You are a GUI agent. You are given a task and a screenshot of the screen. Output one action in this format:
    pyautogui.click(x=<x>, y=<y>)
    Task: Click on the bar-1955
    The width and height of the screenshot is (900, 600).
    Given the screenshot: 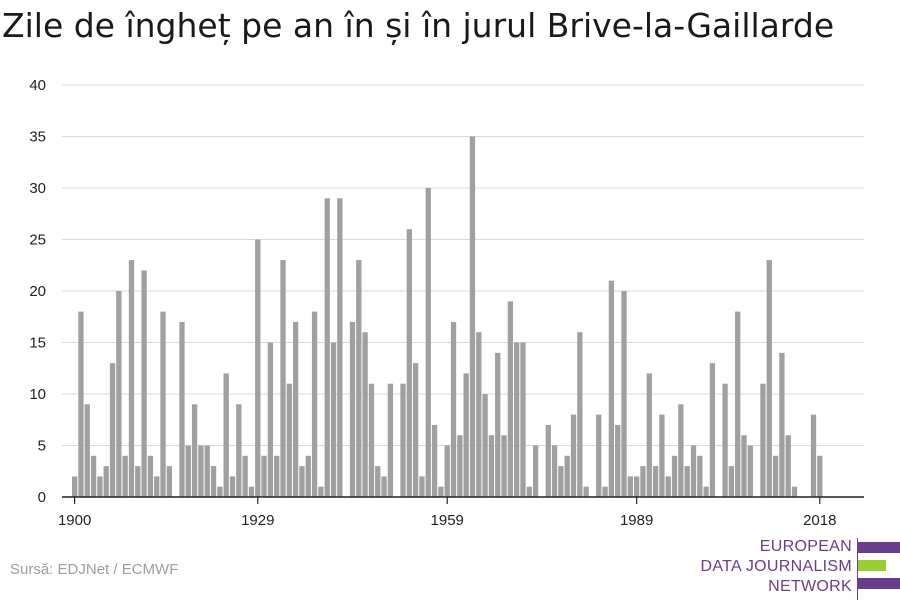 What is the action you would take?
    pyautogui.click(x=422, y=486)
    